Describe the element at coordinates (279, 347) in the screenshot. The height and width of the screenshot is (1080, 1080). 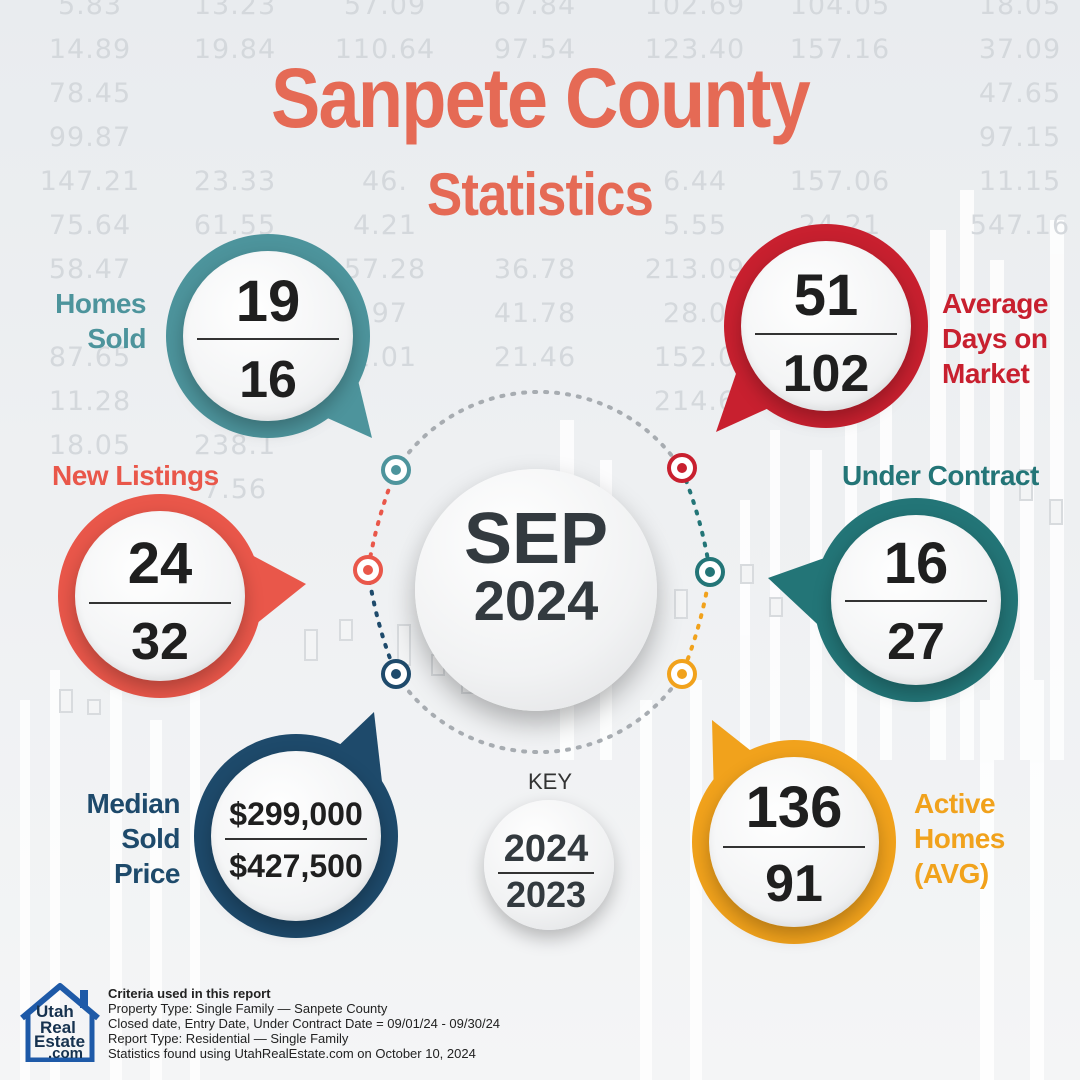
I see `stat-homes-sold: 19 16` at that location.